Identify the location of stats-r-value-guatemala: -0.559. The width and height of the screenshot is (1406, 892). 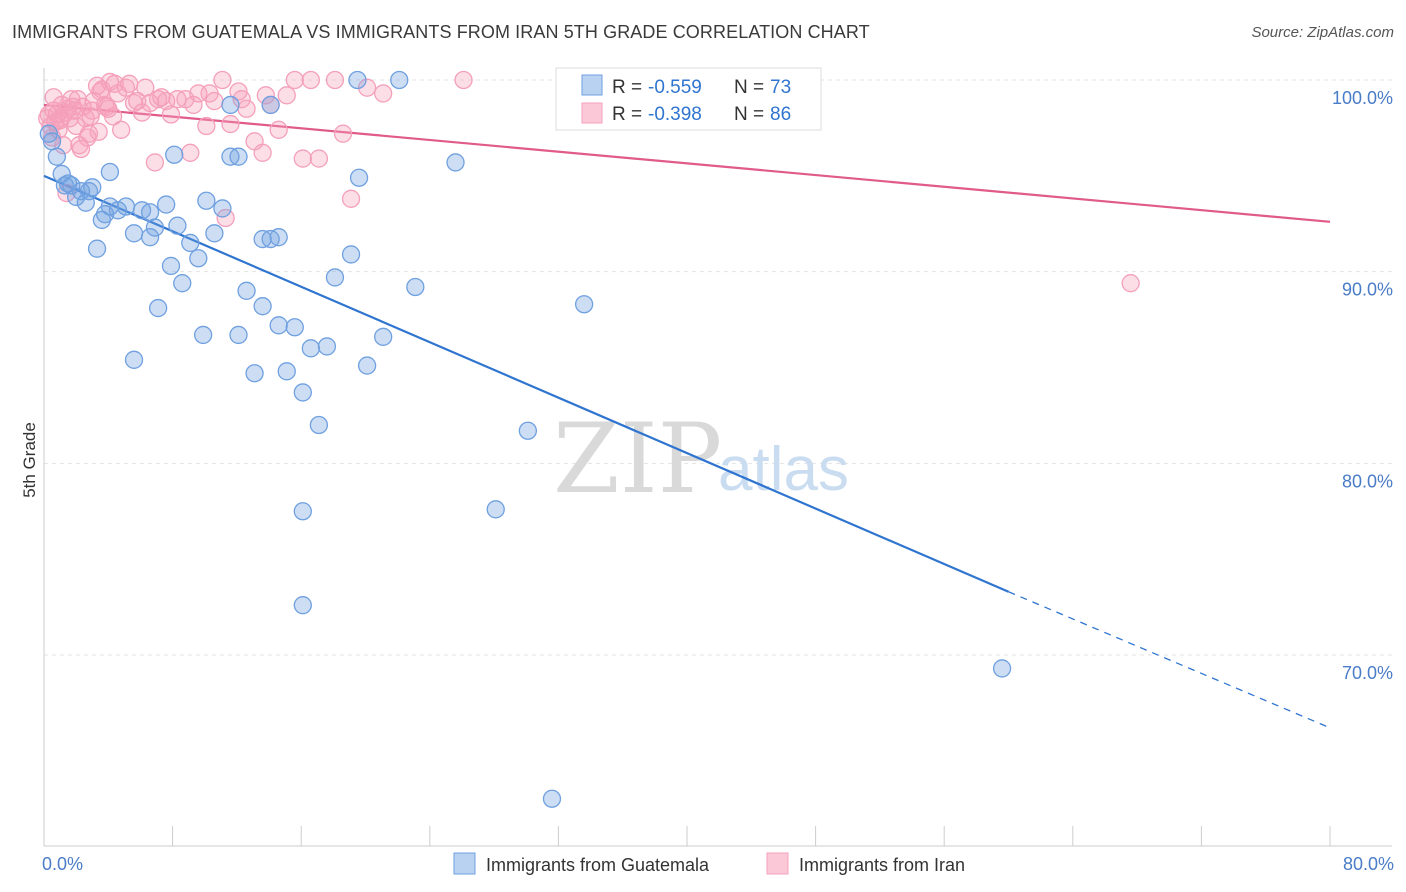
(675, 87).